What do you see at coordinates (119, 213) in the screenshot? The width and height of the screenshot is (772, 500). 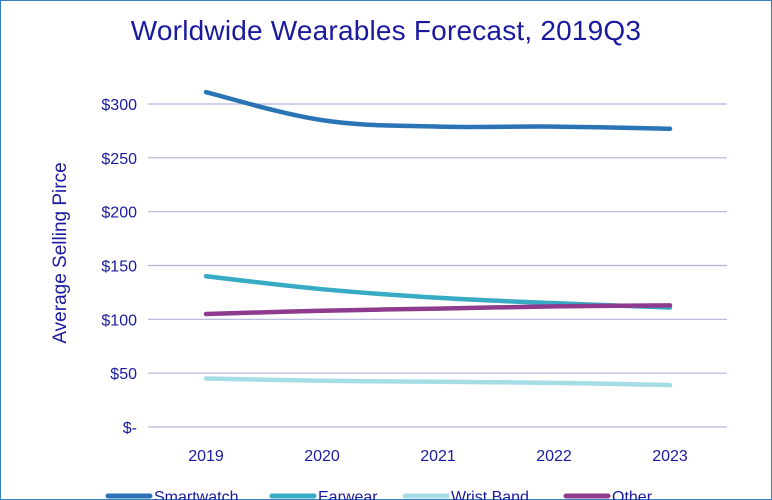 I see `y-tick-label: $200` at bounding box center [119, 213].